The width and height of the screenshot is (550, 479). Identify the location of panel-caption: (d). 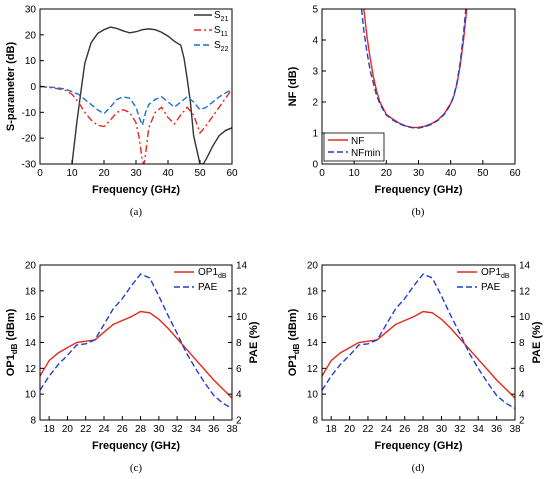
(418, 468).